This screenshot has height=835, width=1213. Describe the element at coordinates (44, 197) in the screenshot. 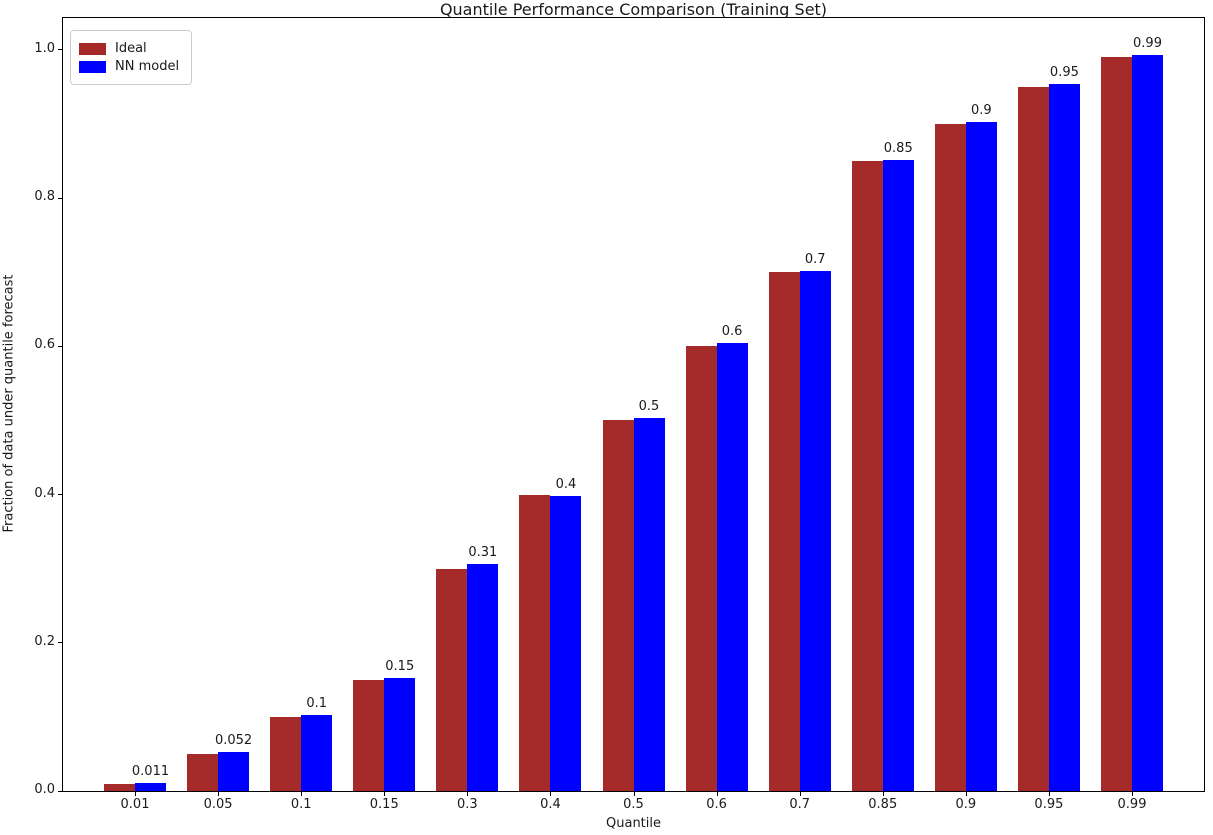

I see `y-tick-label: 0.8` at that location.